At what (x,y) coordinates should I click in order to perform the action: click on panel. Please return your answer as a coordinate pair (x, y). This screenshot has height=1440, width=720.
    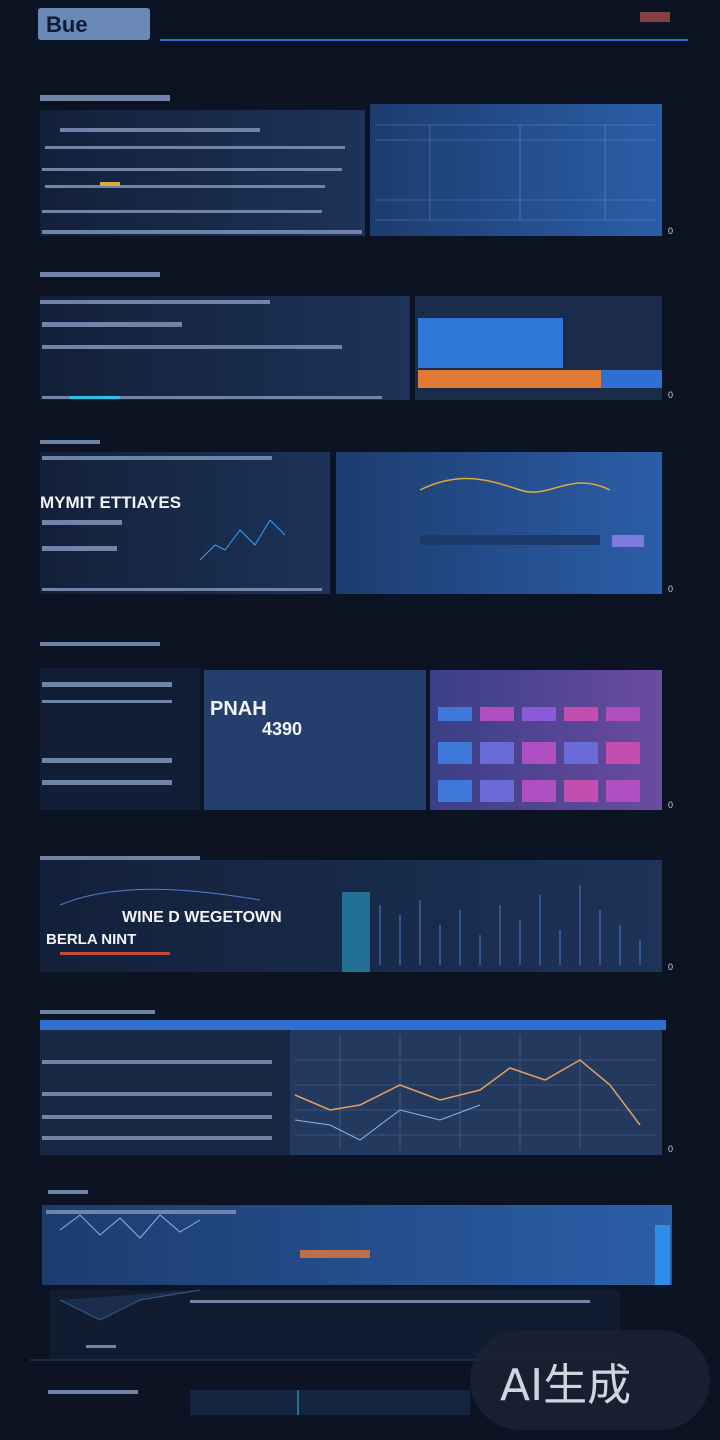
    Looking at the image, I should click on (357, 1245).